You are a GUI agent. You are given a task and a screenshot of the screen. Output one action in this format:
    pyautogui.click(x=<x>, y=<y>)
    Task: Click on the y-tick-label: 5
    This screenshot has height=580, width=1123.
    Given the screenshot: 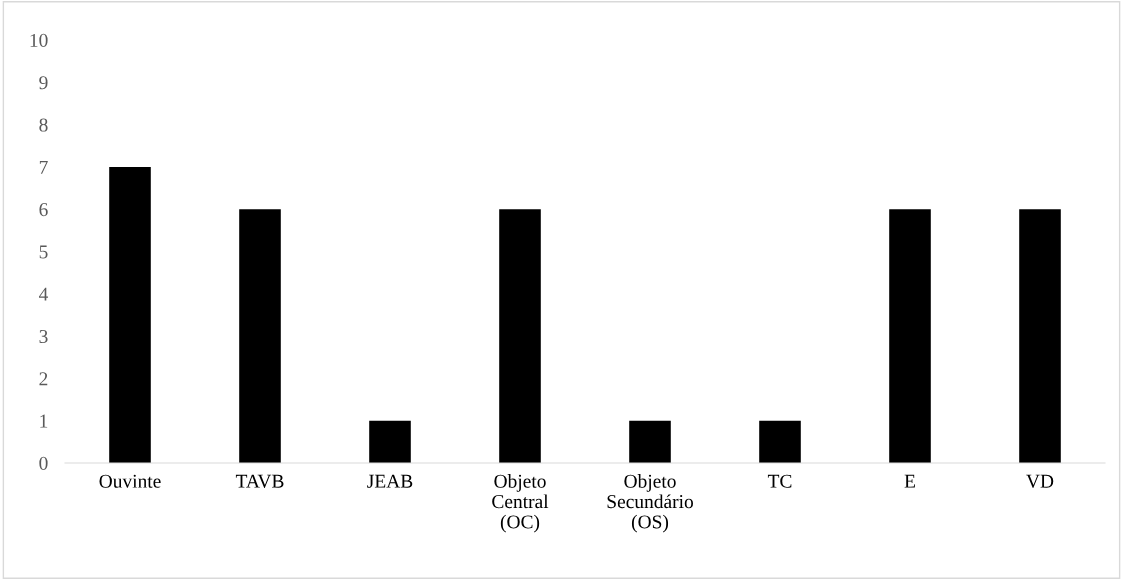 What is the action you would take?
    pyautogui.click(x=43, y=252)
    